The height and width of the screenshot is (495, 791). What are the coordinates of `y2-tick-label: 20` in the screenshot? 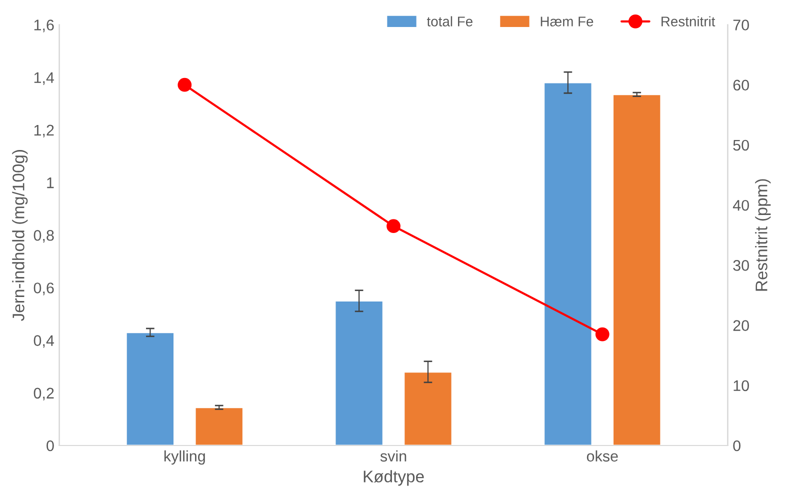 It's located at (741, 325).